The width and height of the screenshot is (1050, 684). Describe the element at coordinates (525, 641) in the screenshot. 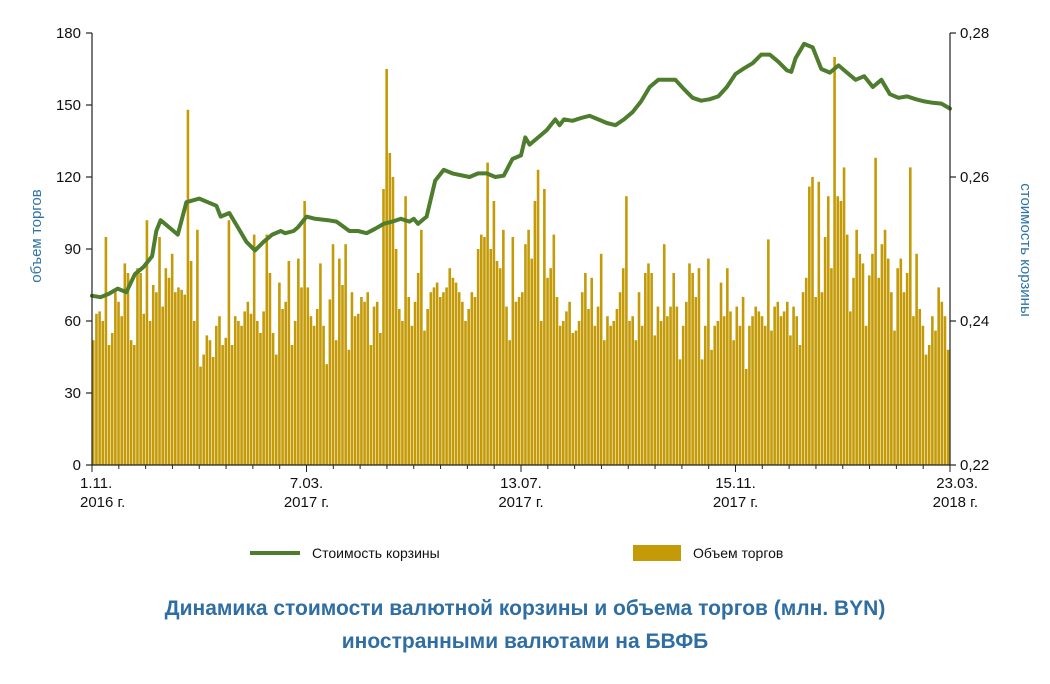

I see `chart-caption-line2: иностранными валютами на БВФБ` at that location.